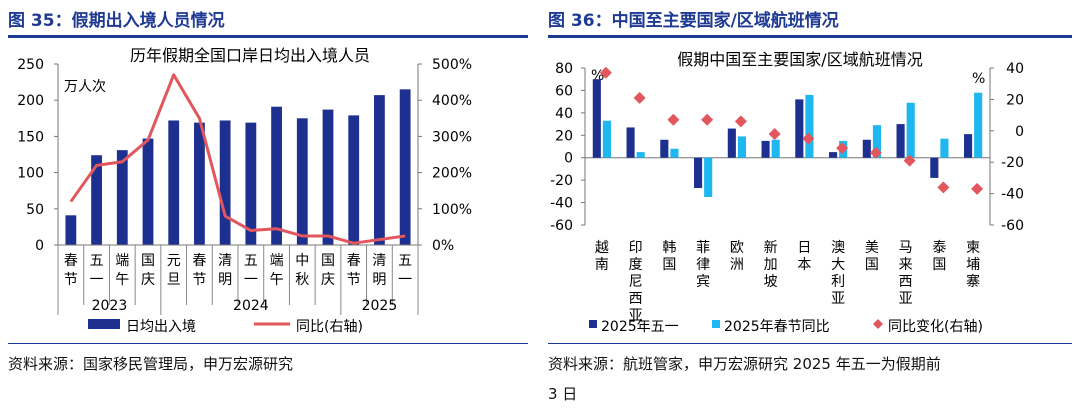 The height and width of the screenshot is (412, 1080). What do you see at coordinates (561, 226) in the screenshot?
I see `left-y-tick-label: -60` at bounding box center [561, 226].